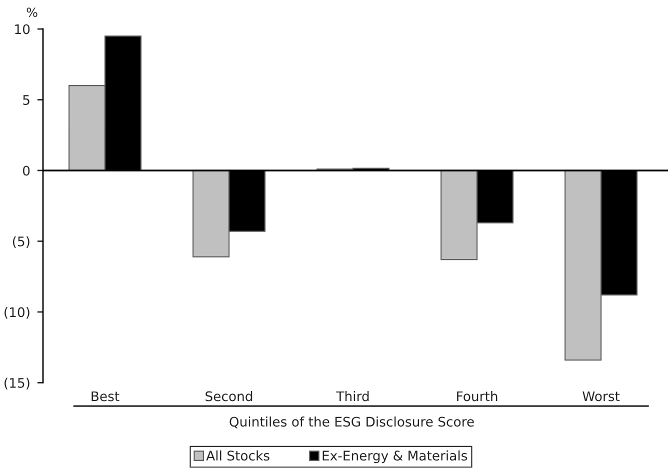 The width and height of the screenshot is (670, 469). Describe the element at coordinates (601, 396) in the screenshot. I see `x-tick-label: Worst` at that location.